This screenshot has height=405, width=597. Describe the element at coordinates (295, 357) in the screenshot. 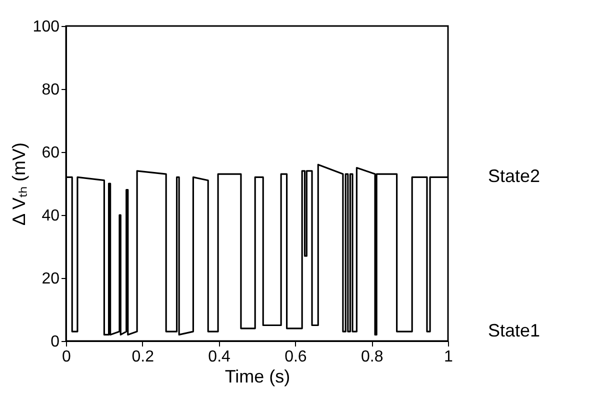

I see `x-tick-label: 0.6` at that location.